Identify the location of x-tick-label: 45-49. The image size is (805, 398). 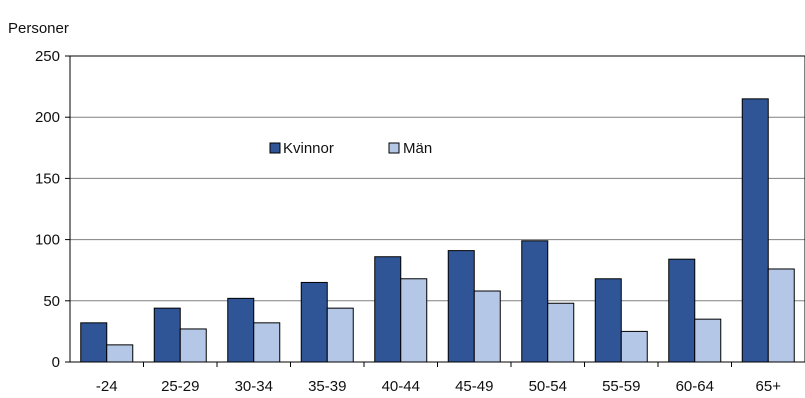
(474, 386).